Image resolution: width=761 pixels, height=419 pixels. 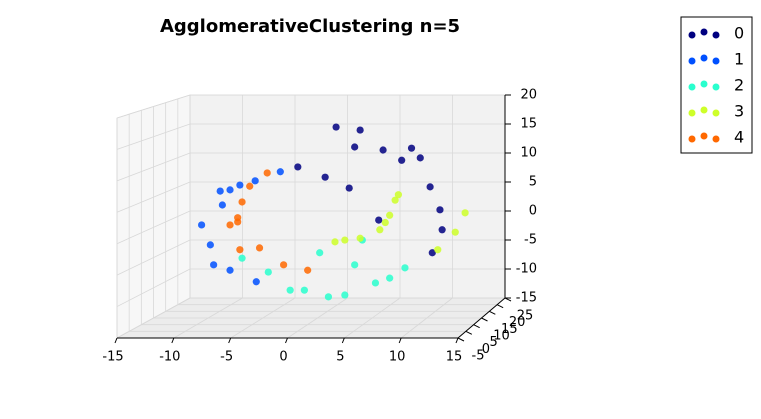 I want to click on legend-label: 0, so click(x=739, y=33).